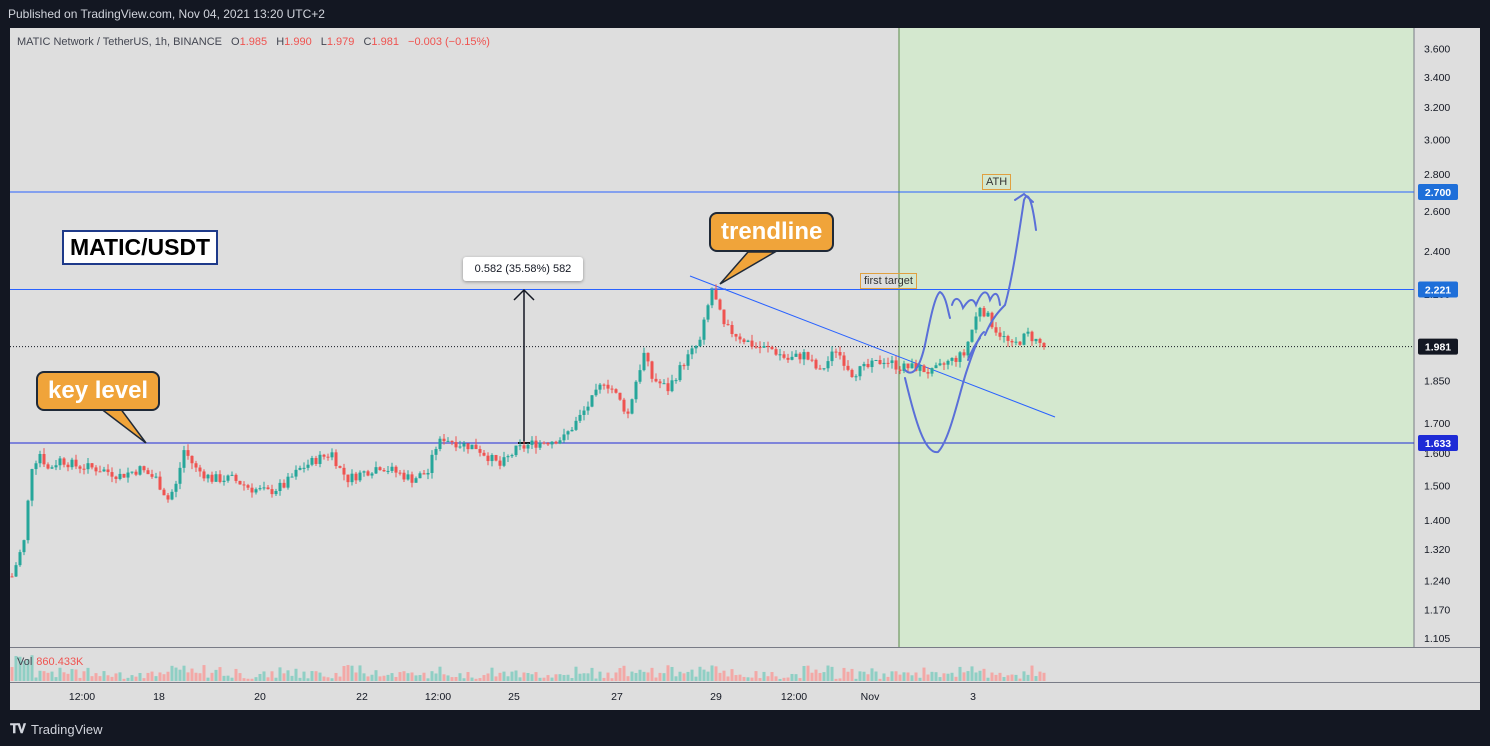 The height and width of the screenshot is (746, 1490). I want to click on time-axis, so click(745, 696).